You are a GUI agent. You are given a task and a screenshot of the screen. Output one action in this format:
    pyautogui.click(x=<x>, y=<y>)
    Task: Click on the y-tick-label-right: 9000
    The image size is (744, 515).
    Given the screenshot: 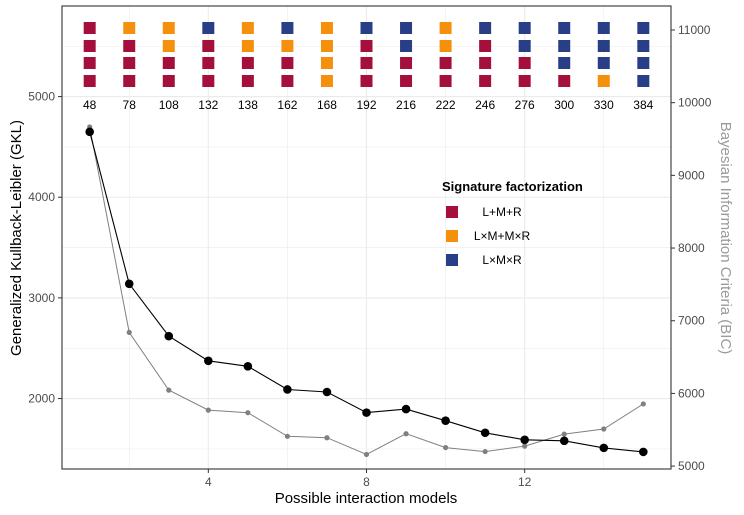 What is the action you would take?
    pyautogui.click(x=691, y=175)
    